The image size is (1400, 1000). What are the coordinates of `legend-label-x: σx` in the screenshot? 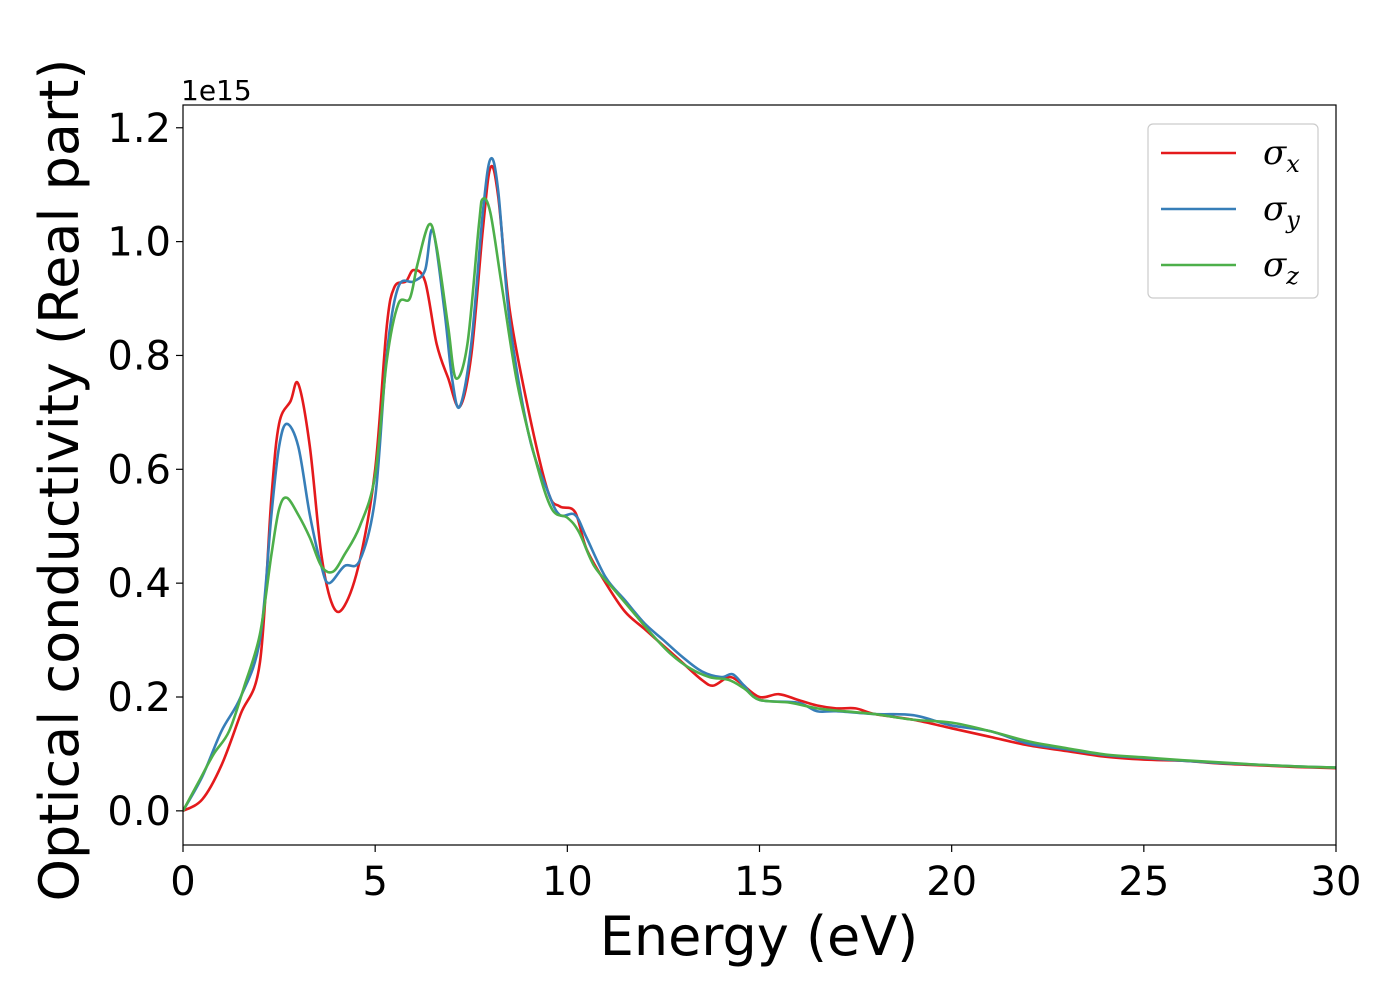 It's located at (1281, 155).